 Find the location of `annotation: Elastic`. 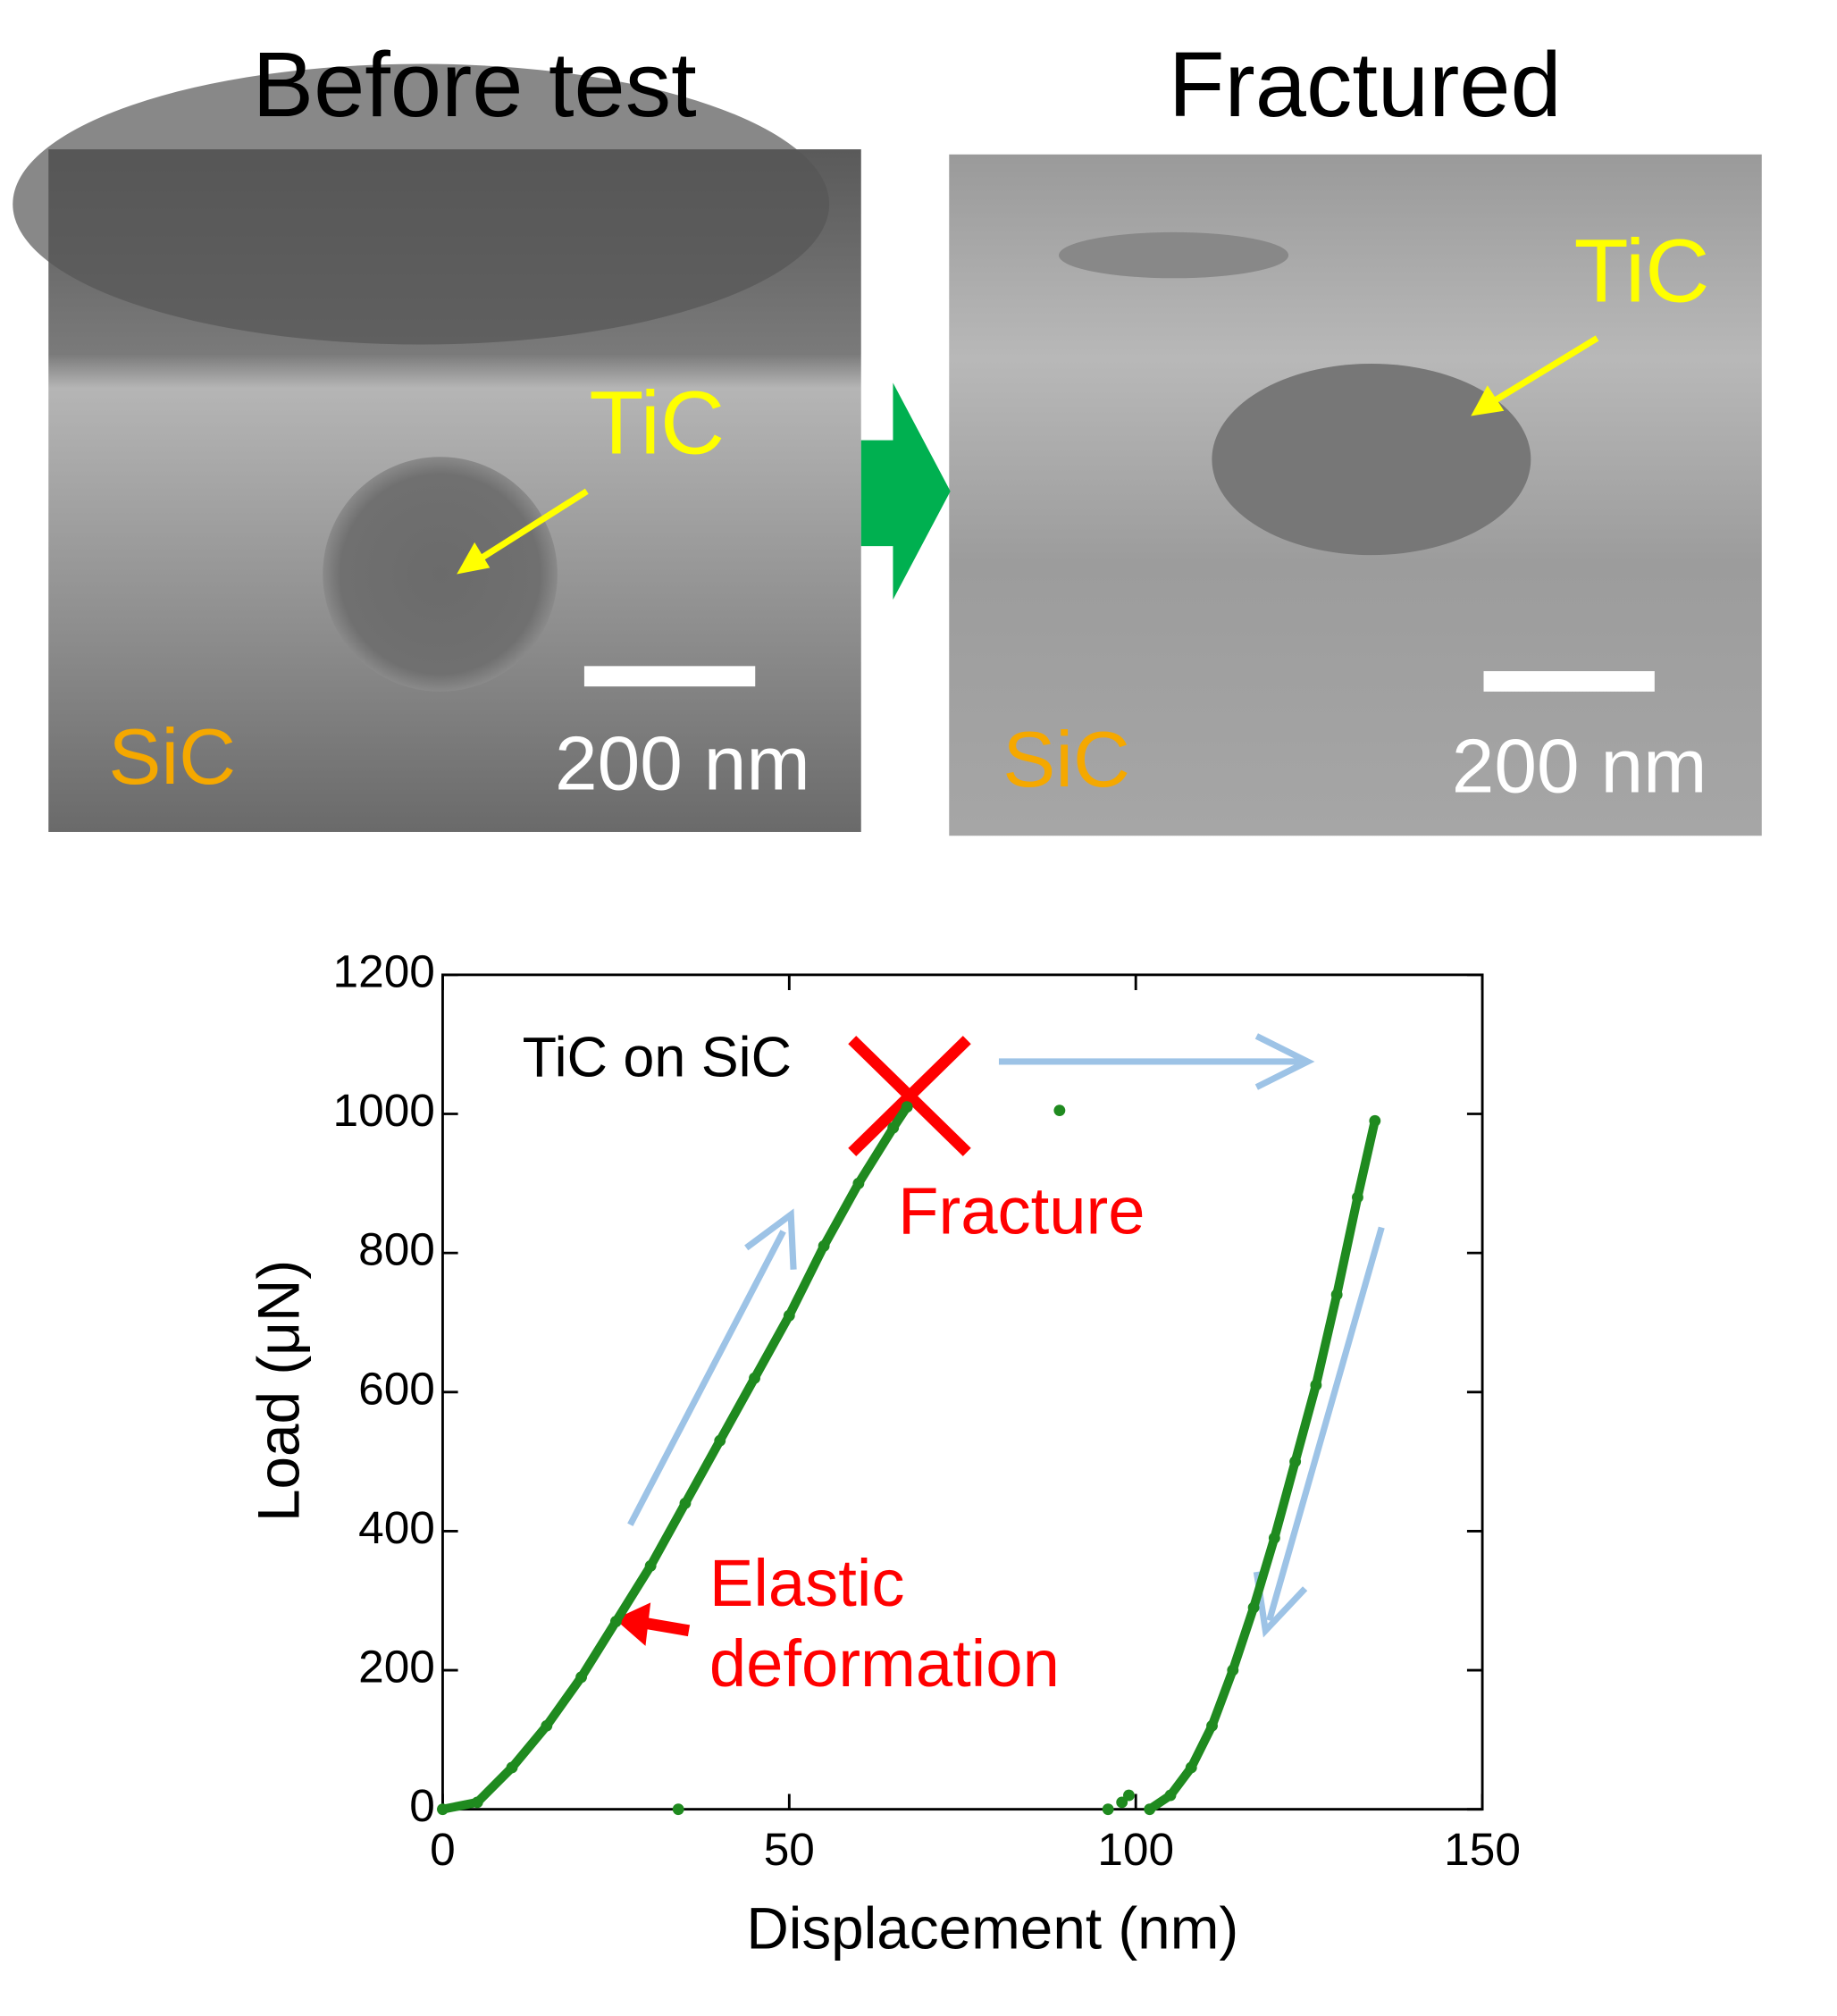

annotation: Elastic is located at coordinates (807, 1583).